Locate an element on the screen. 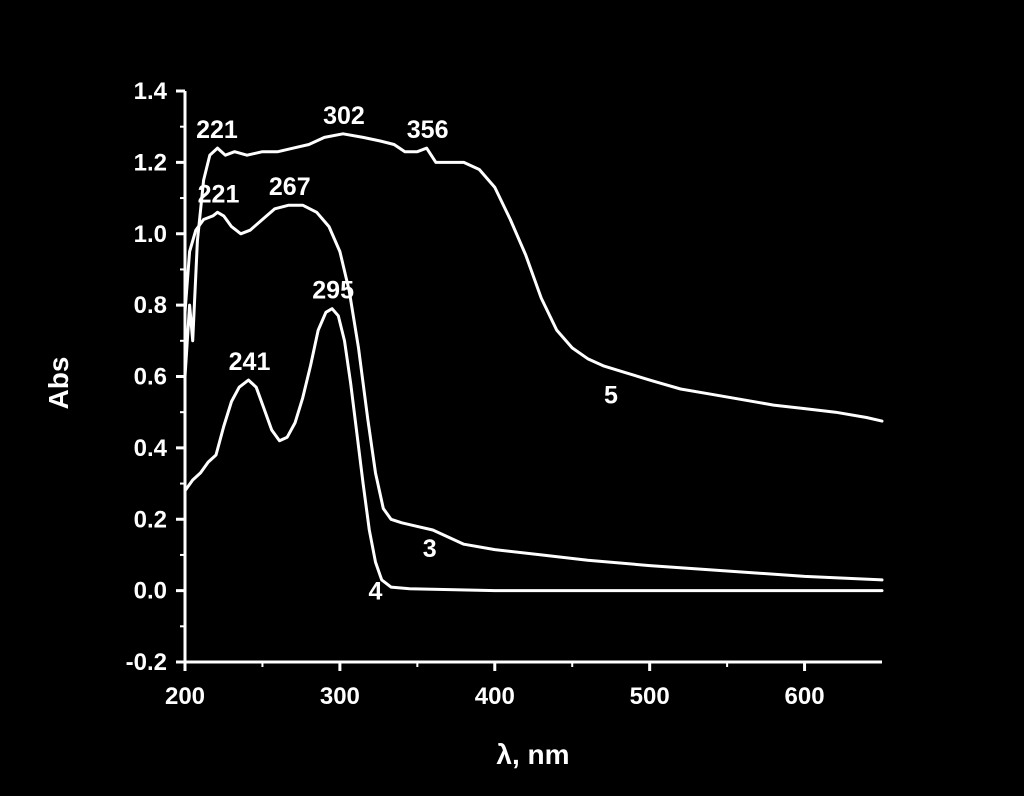  y-tick-label: 0.2 is located at coordinates (150, 519).